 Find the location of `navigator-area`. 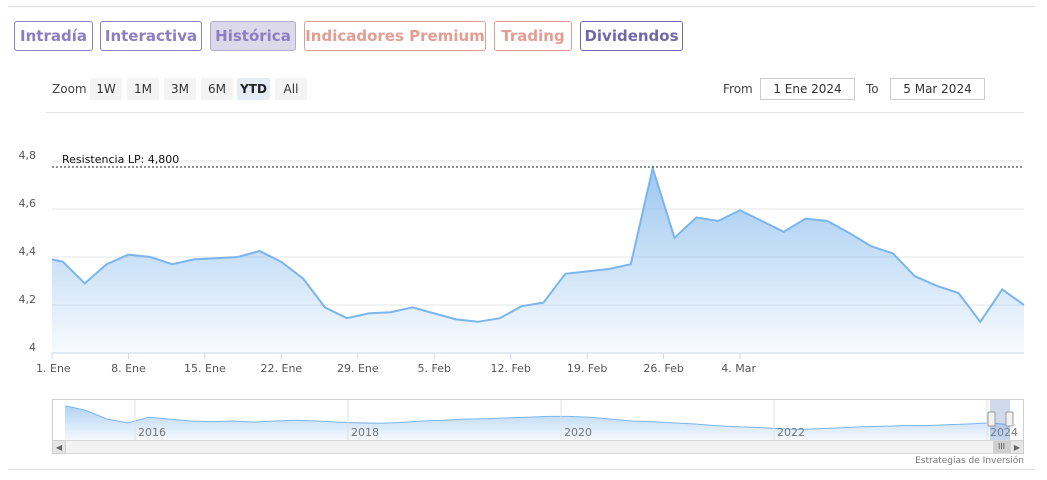

navigator-area is located at coordinates (537, 422).